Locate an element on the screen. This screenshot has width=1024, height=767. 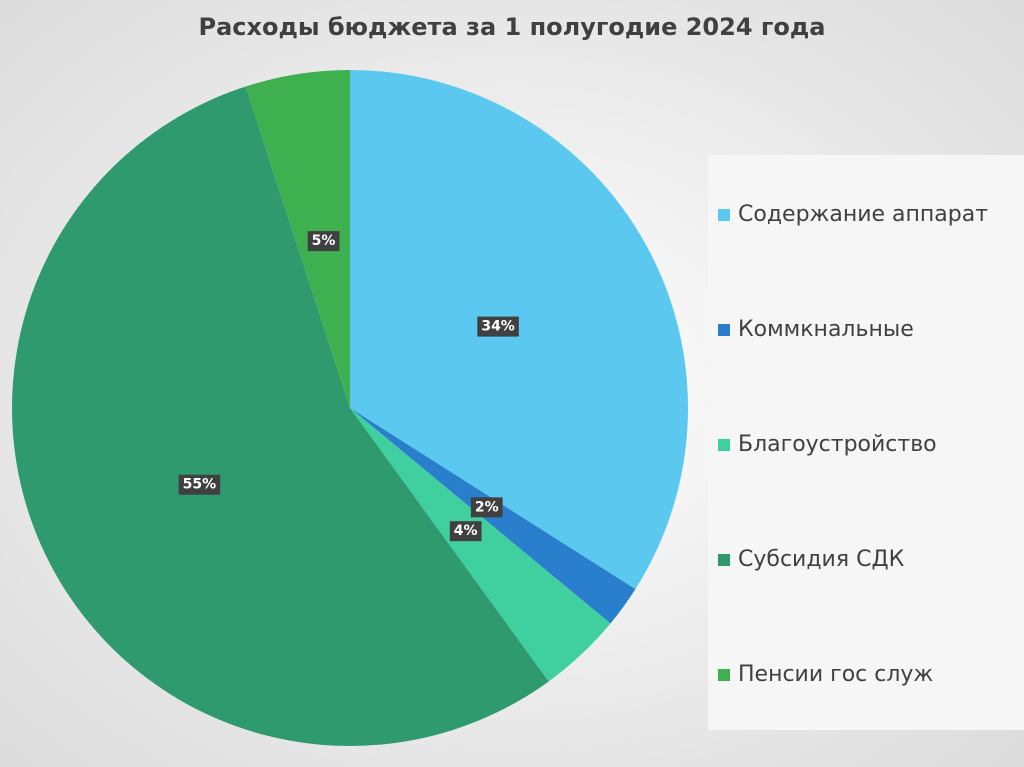
data-label: 34% is located at coordinates (498, 327).